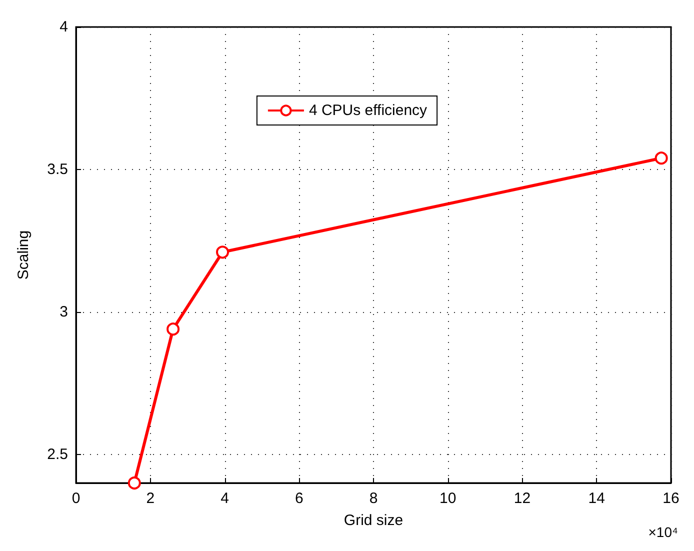 This screenshot has width=694, height=551. I want to click on text: ×10⁴, so click(663, 532).